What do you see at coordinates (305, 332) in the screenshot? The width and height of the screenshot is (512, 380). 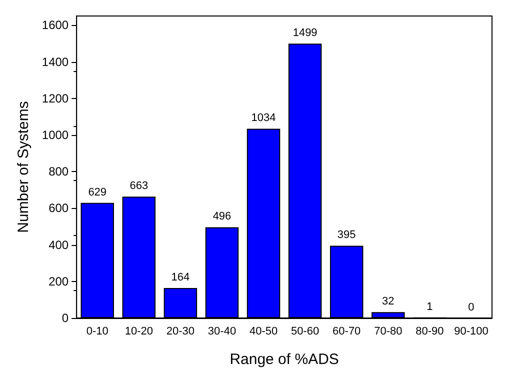 I see `x-tick-label: 50-60` at bounding box center [305, 332].